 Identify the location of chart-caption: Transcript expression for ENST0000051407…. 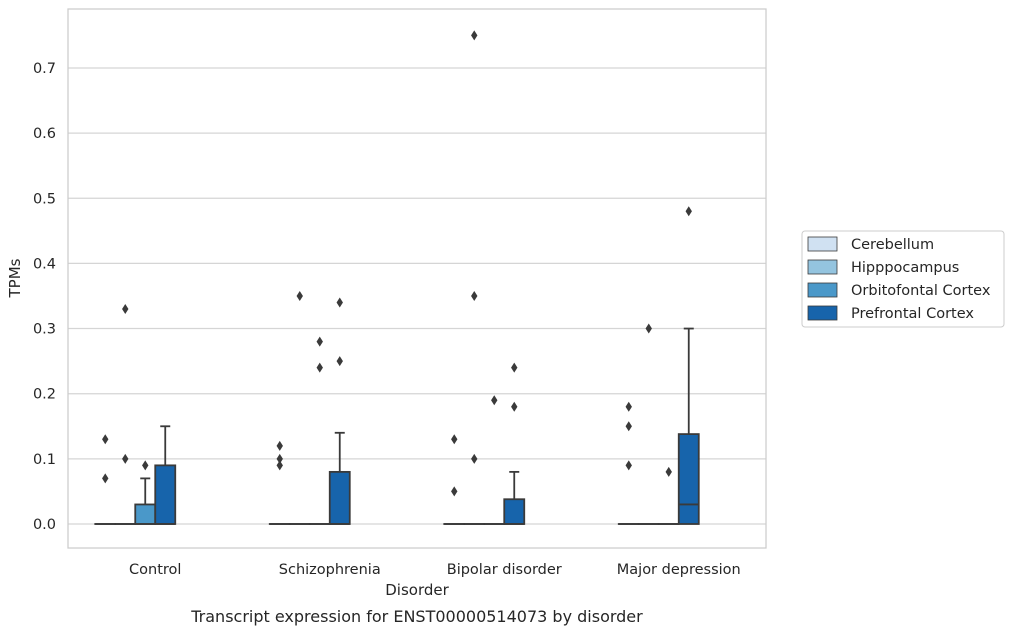
(416, 616).